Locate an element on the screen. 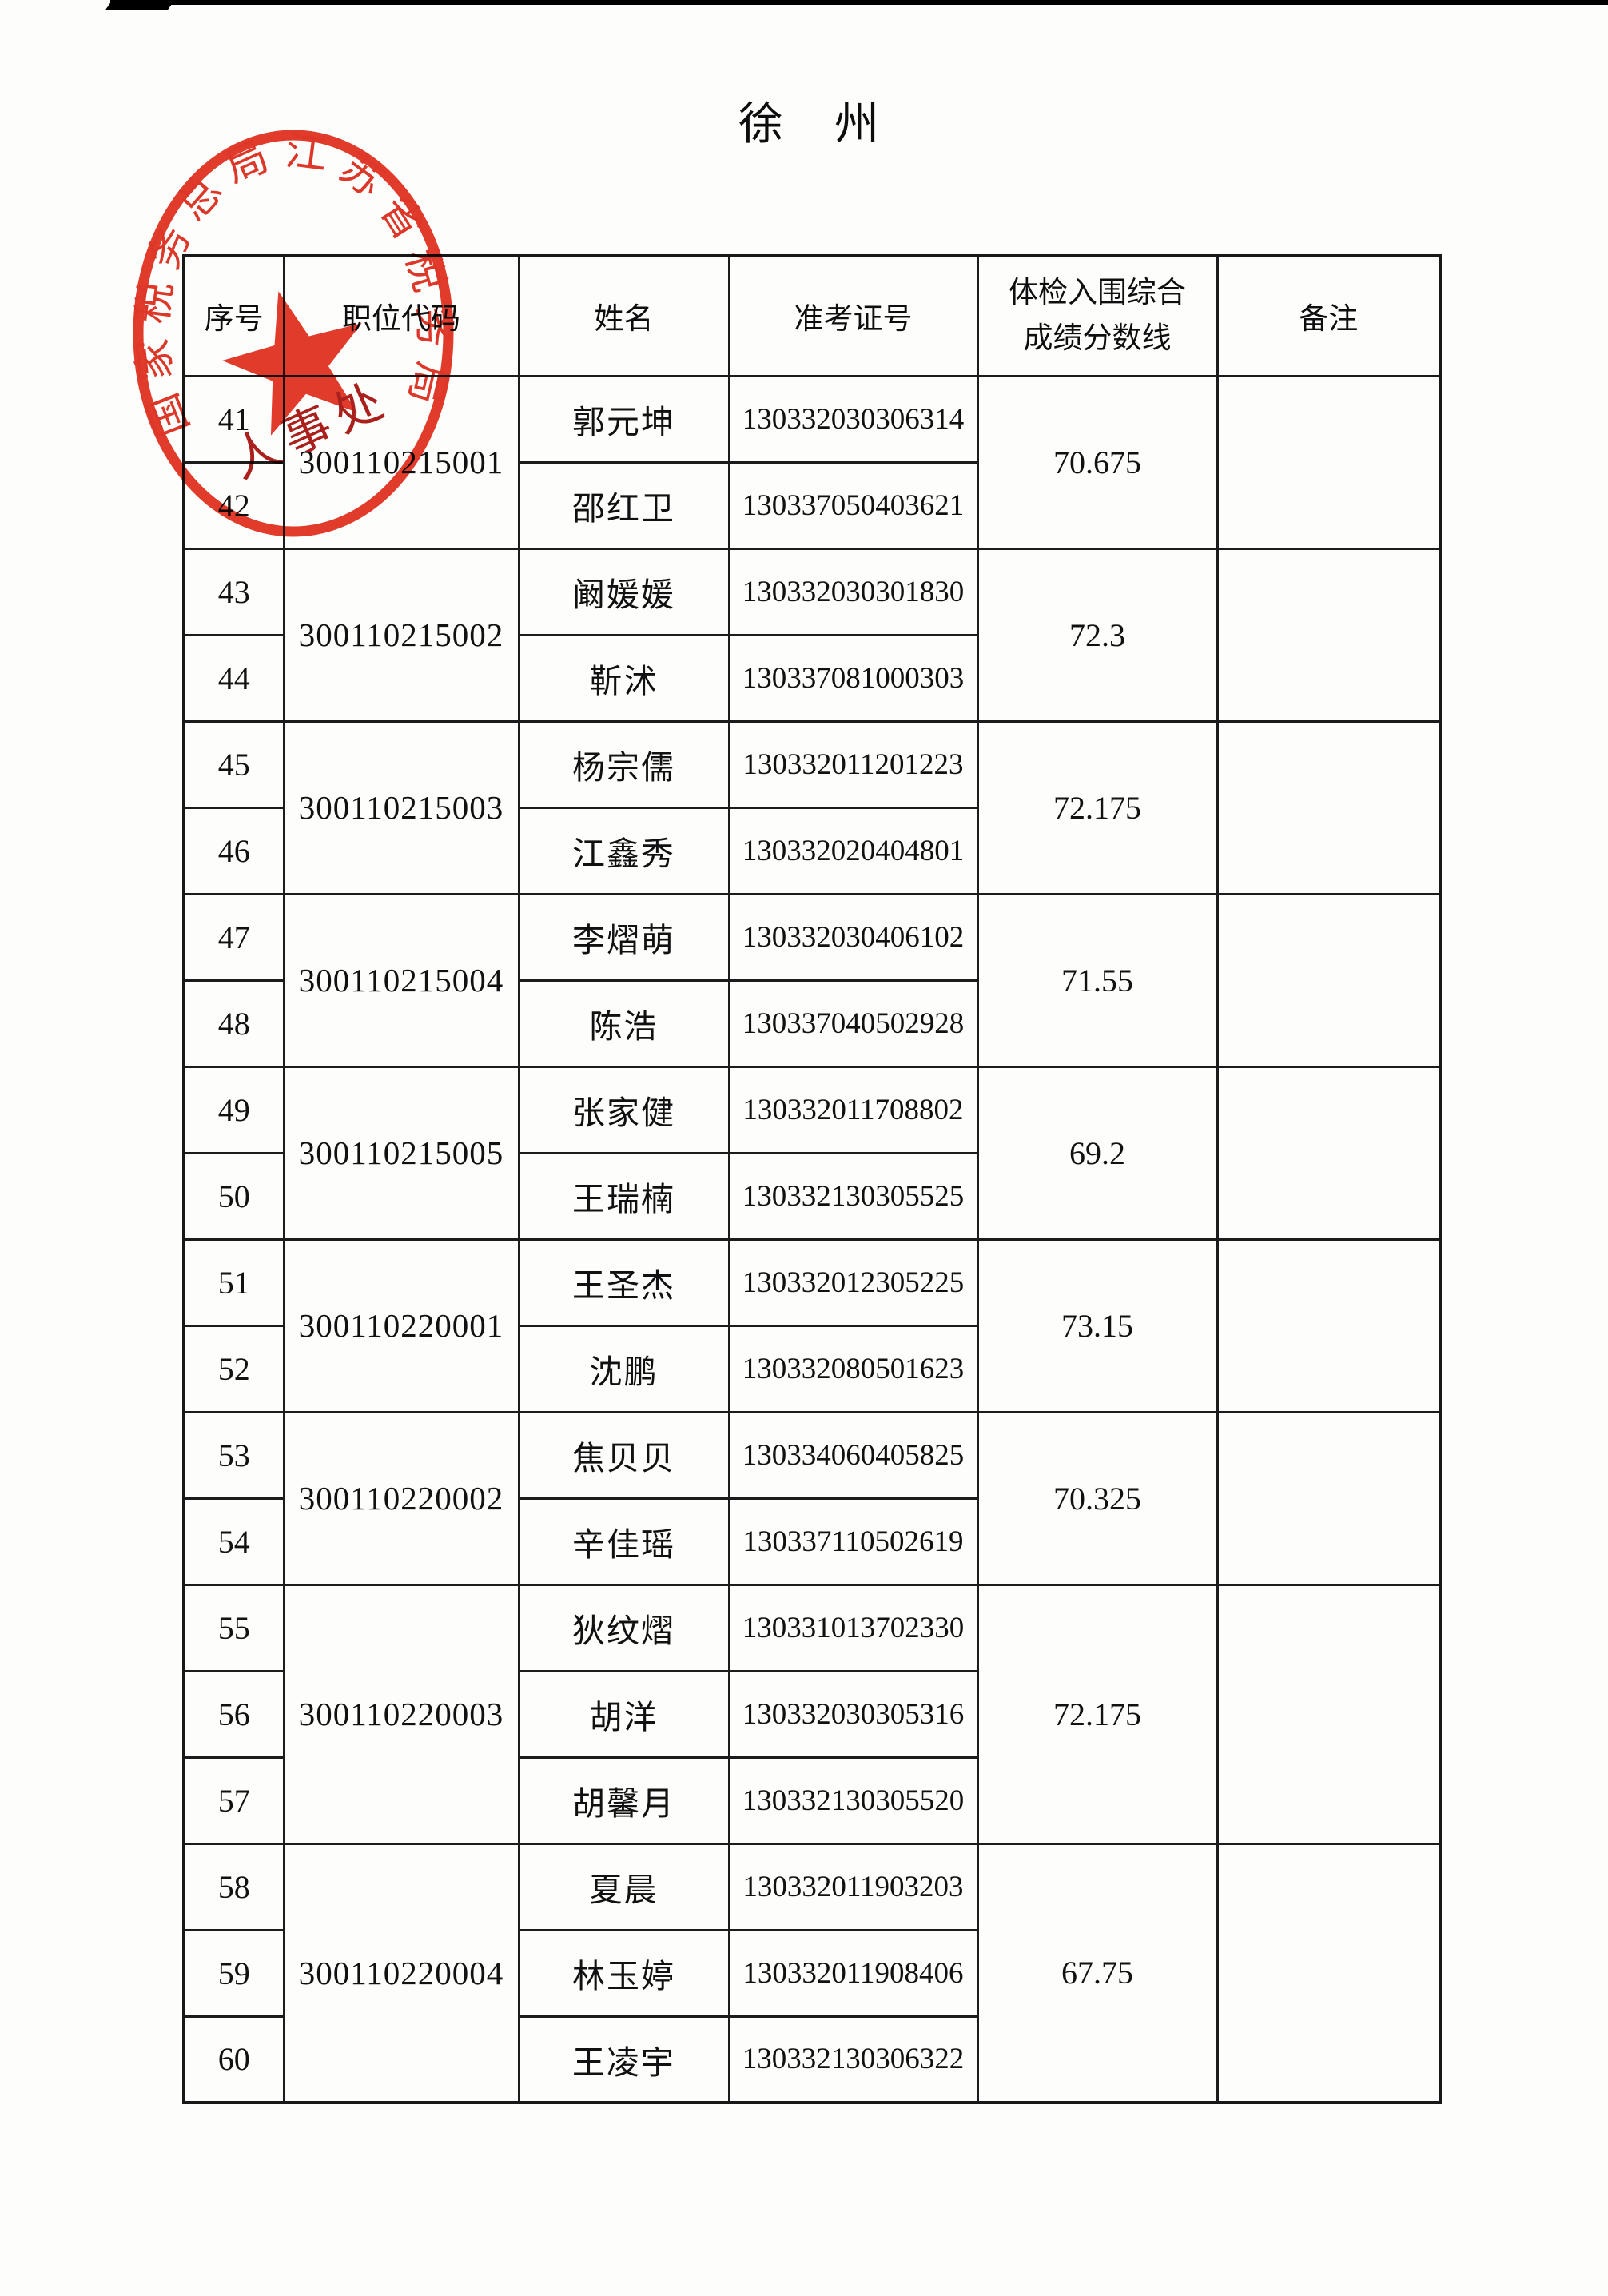 This screenshot has height=2296, width=1608. cell-position-code: 300110215003 is located at coordinates (401, 807).